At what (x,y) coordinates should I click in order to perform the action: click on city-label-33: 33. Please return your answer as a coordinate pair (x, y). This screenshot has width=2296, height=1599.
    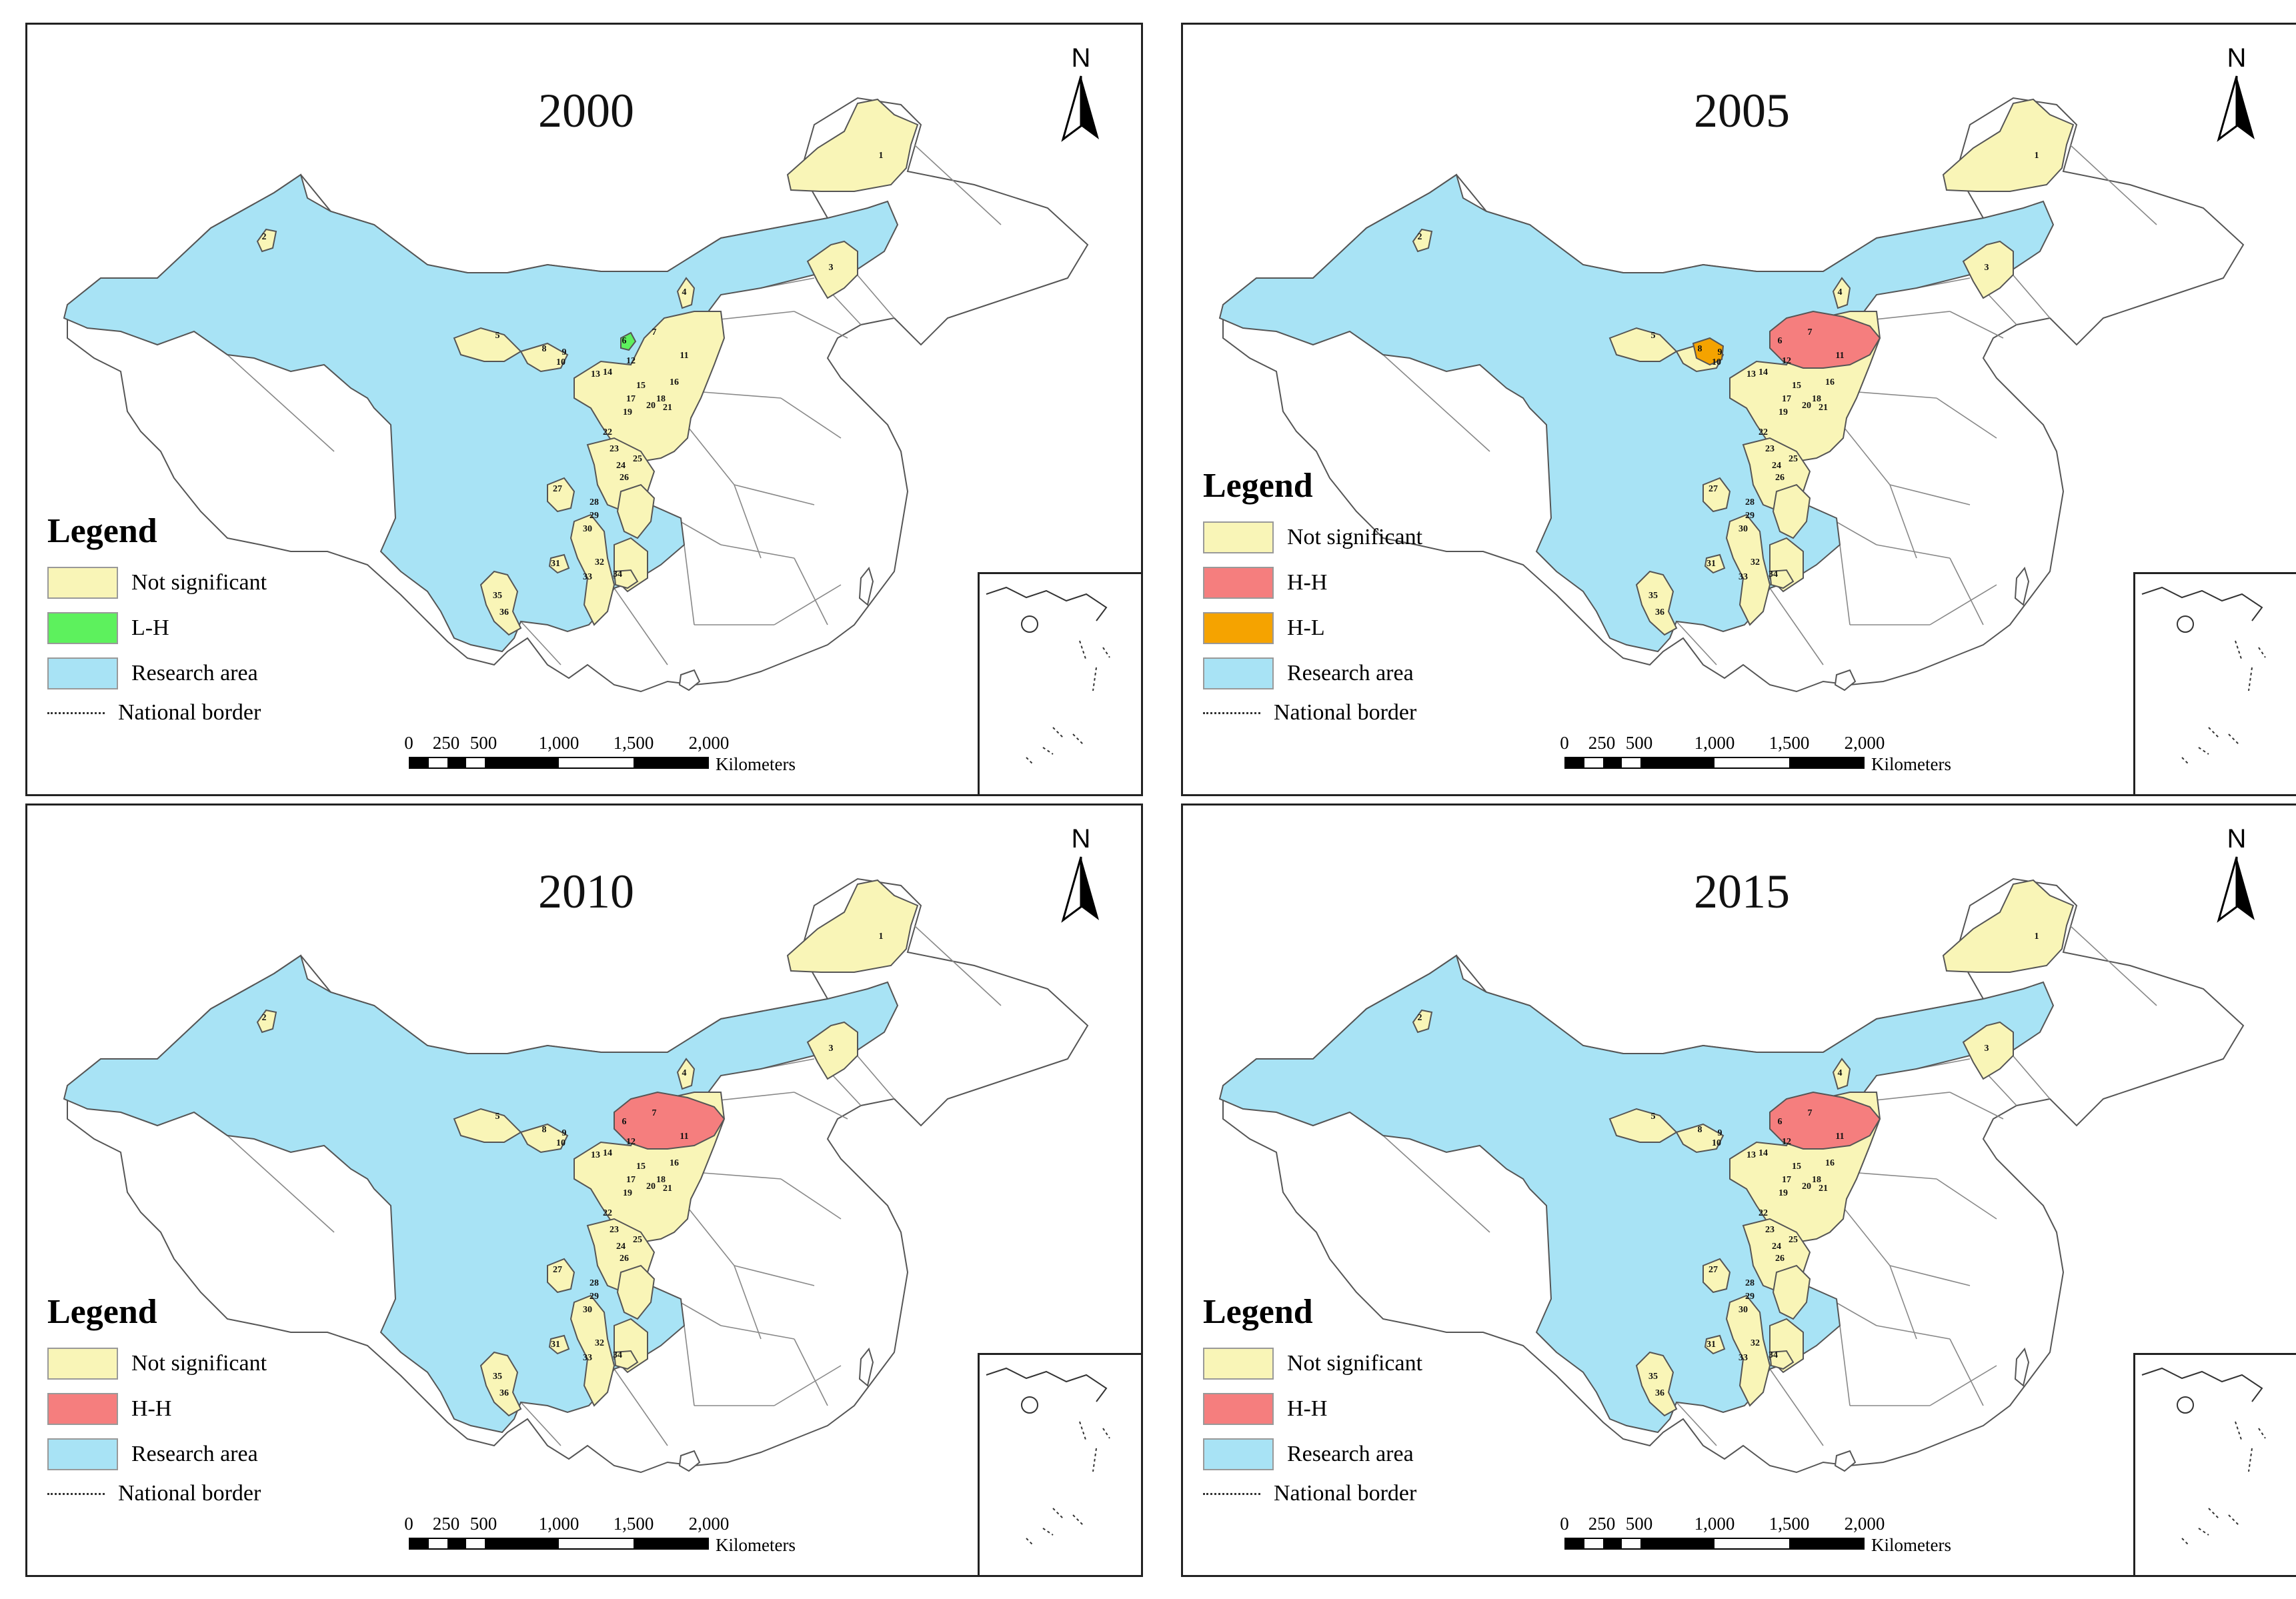
    Looking at the image, I should click on (587, 1358).